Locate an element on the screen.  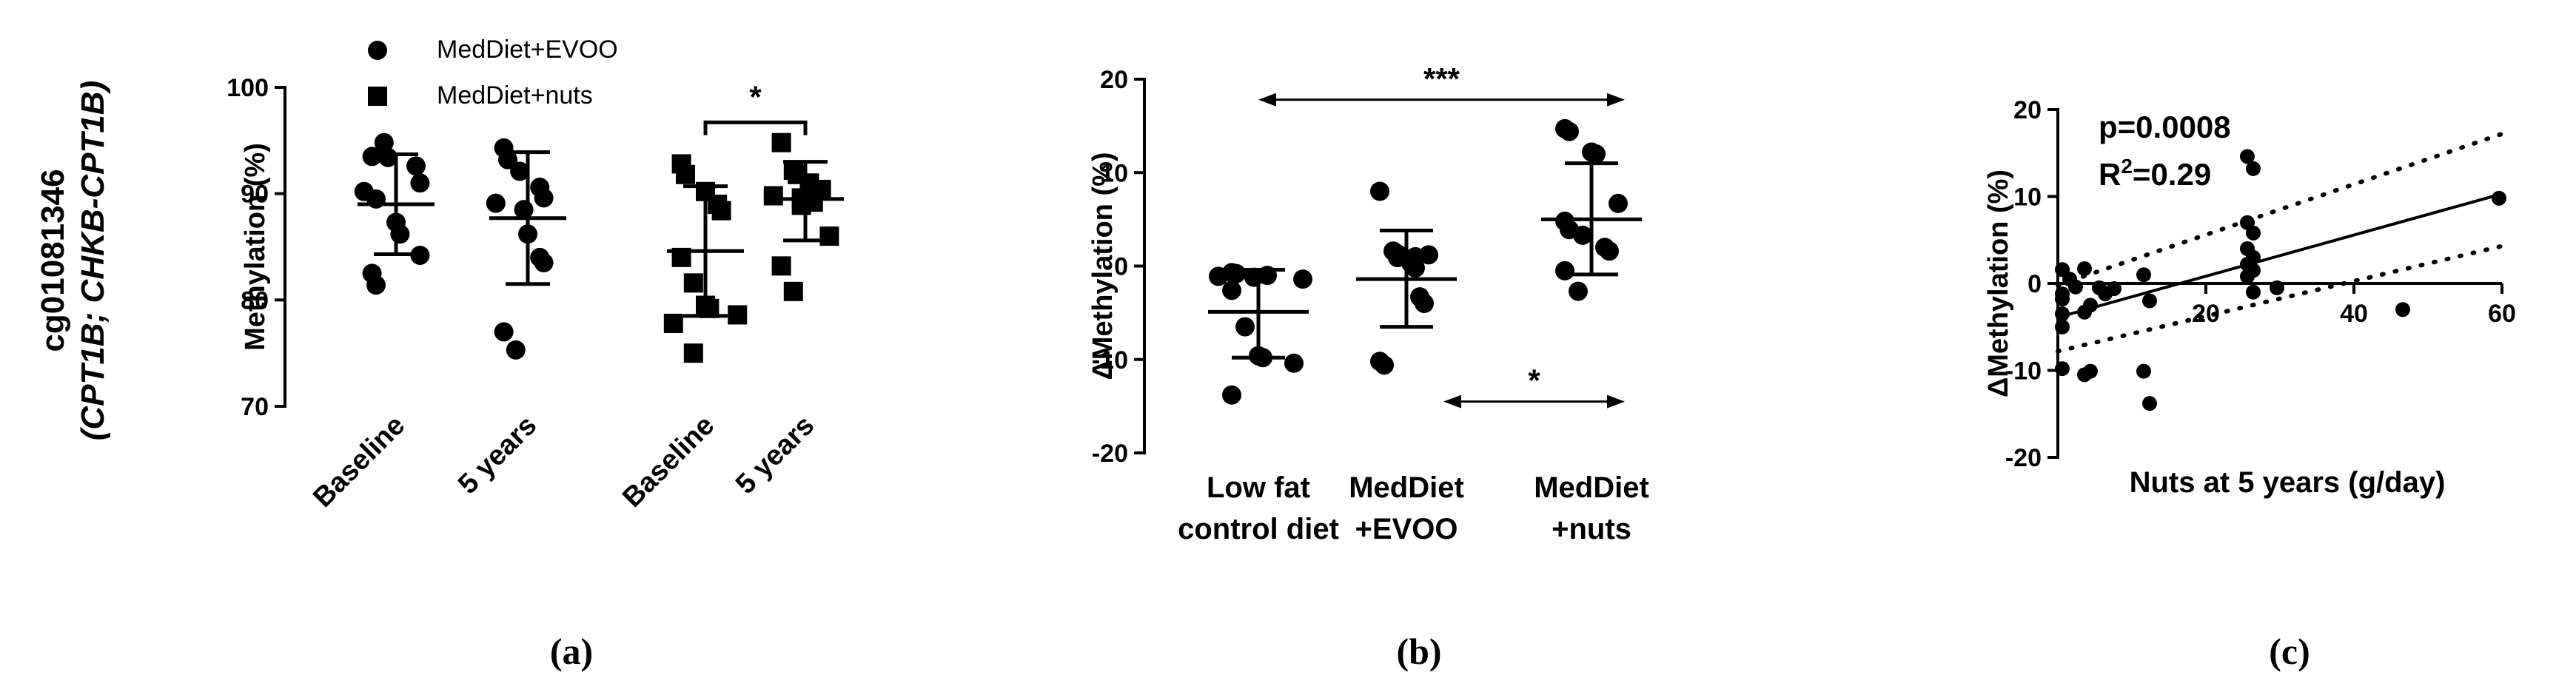
regression-line is located at coordinates (2280, 255).